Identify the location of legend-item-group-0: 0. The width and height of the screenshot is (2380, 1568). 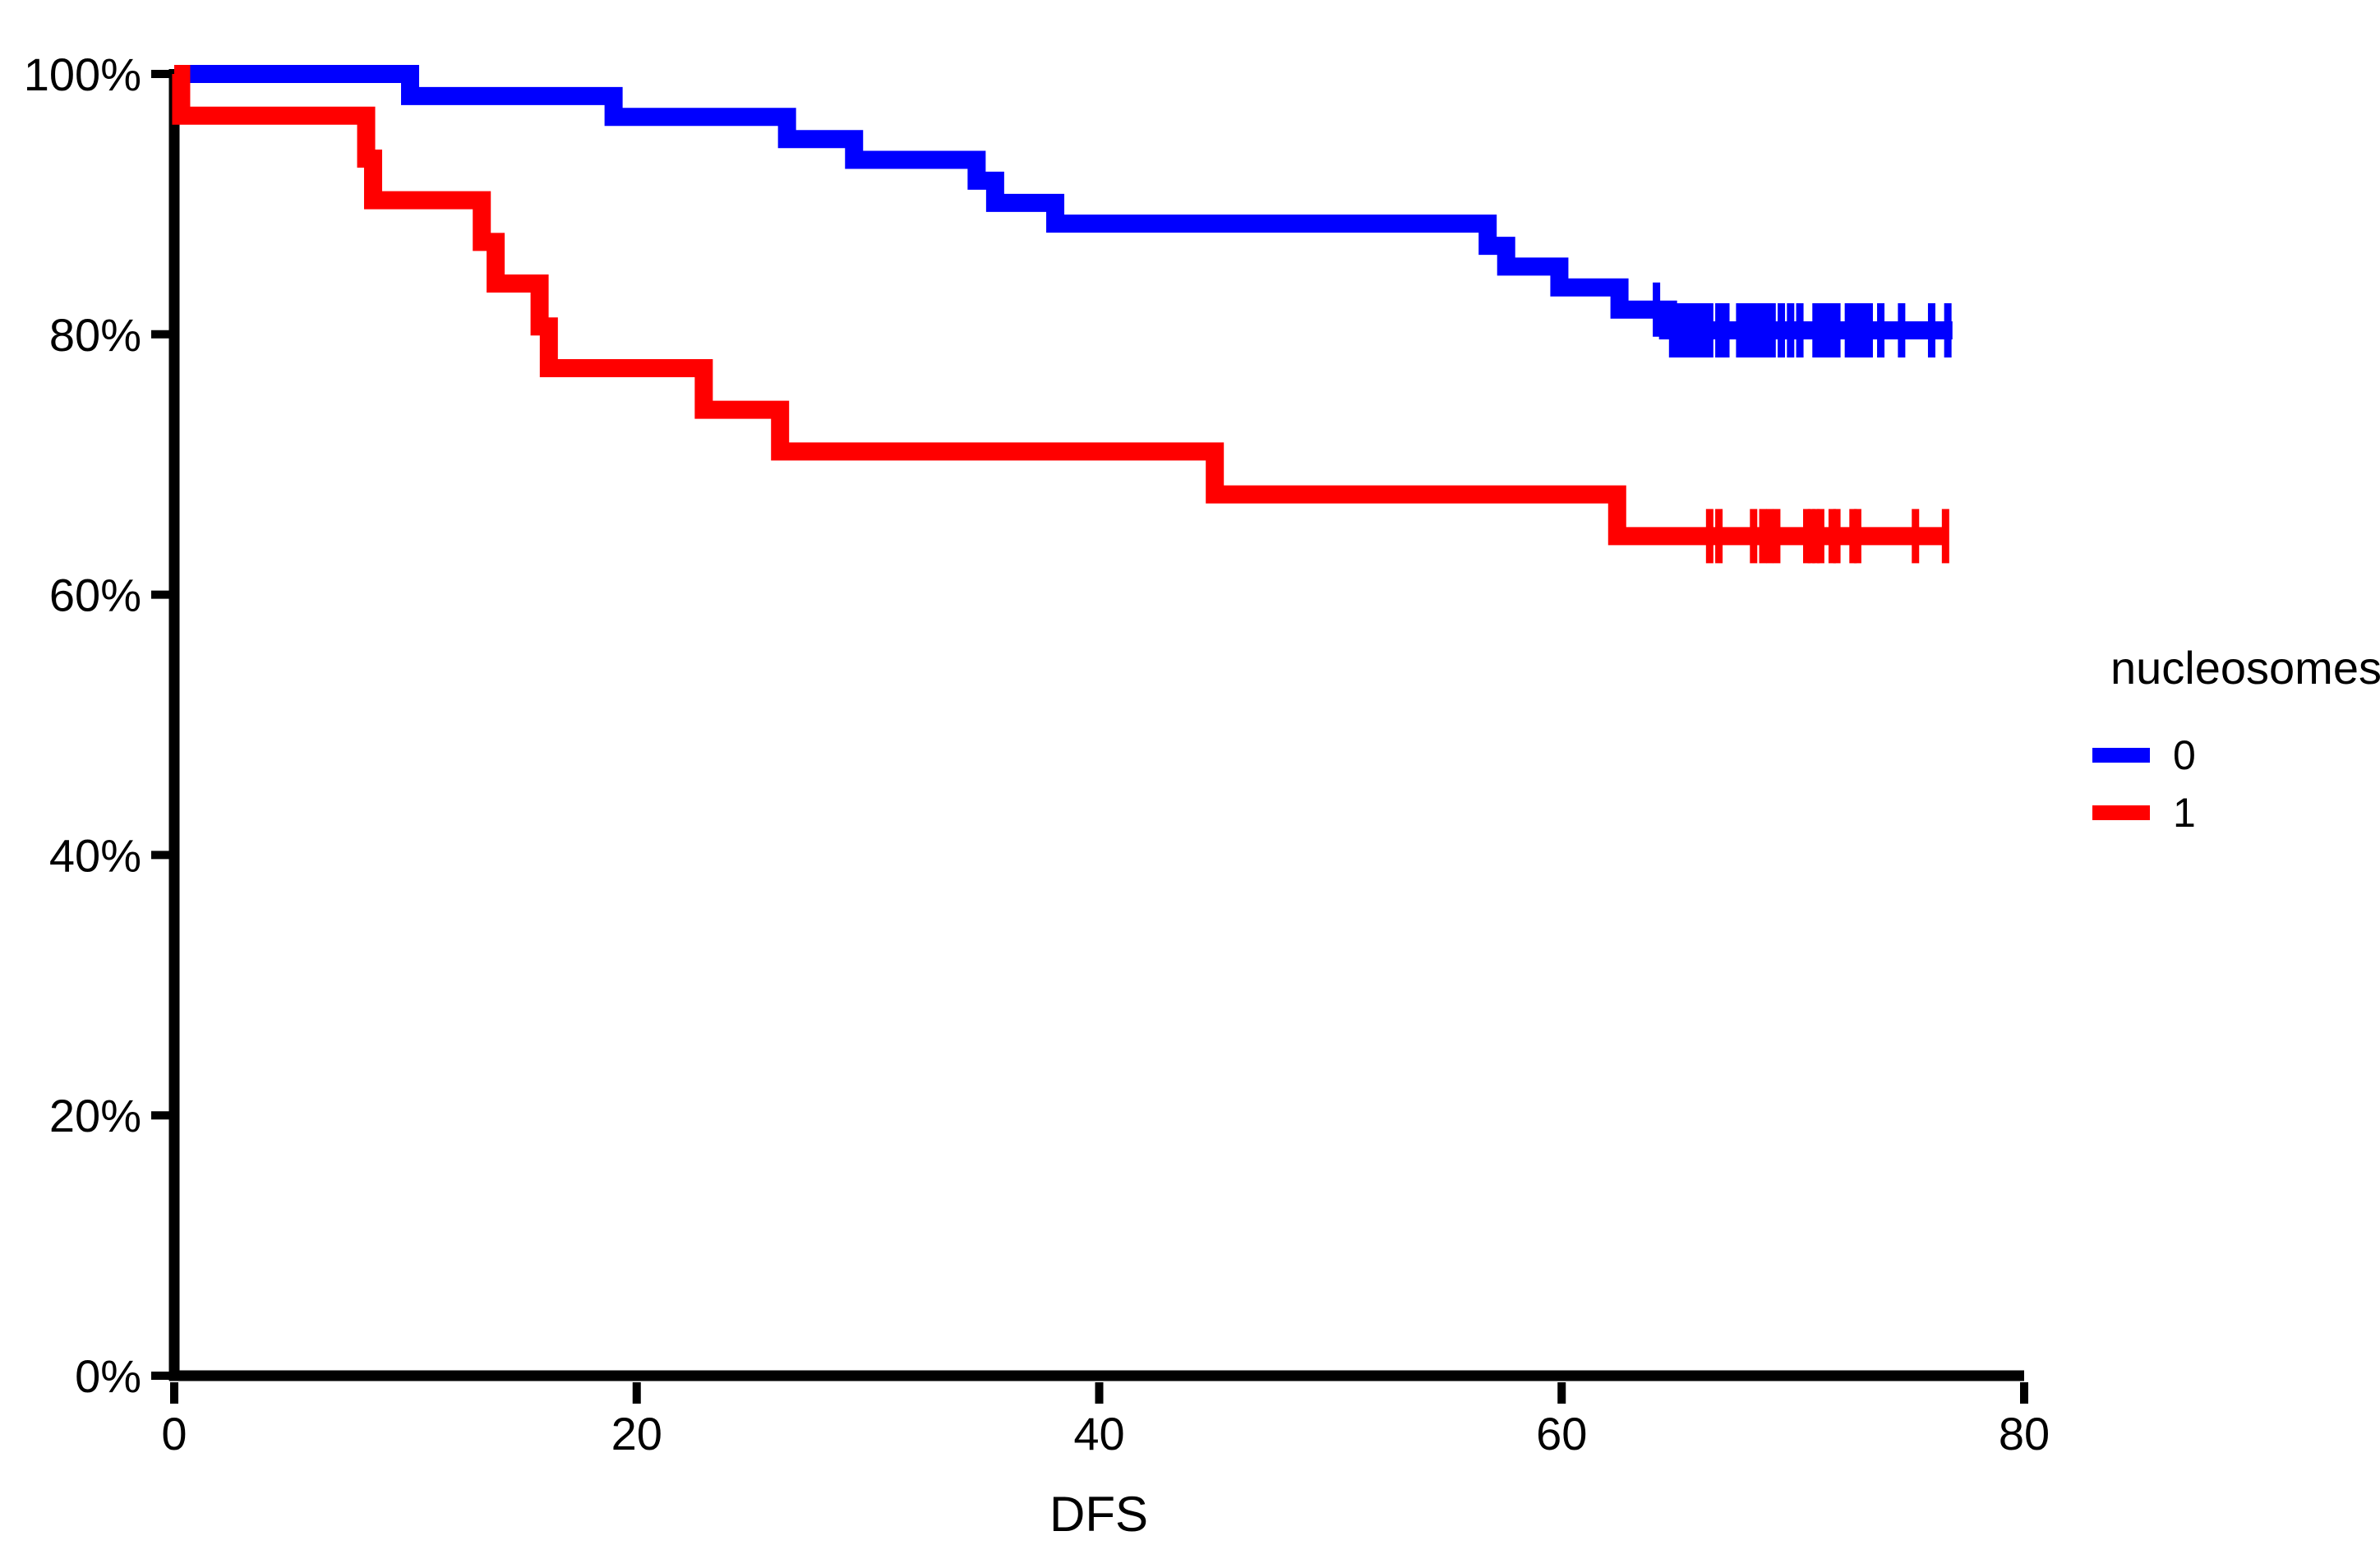
(2144, 755).